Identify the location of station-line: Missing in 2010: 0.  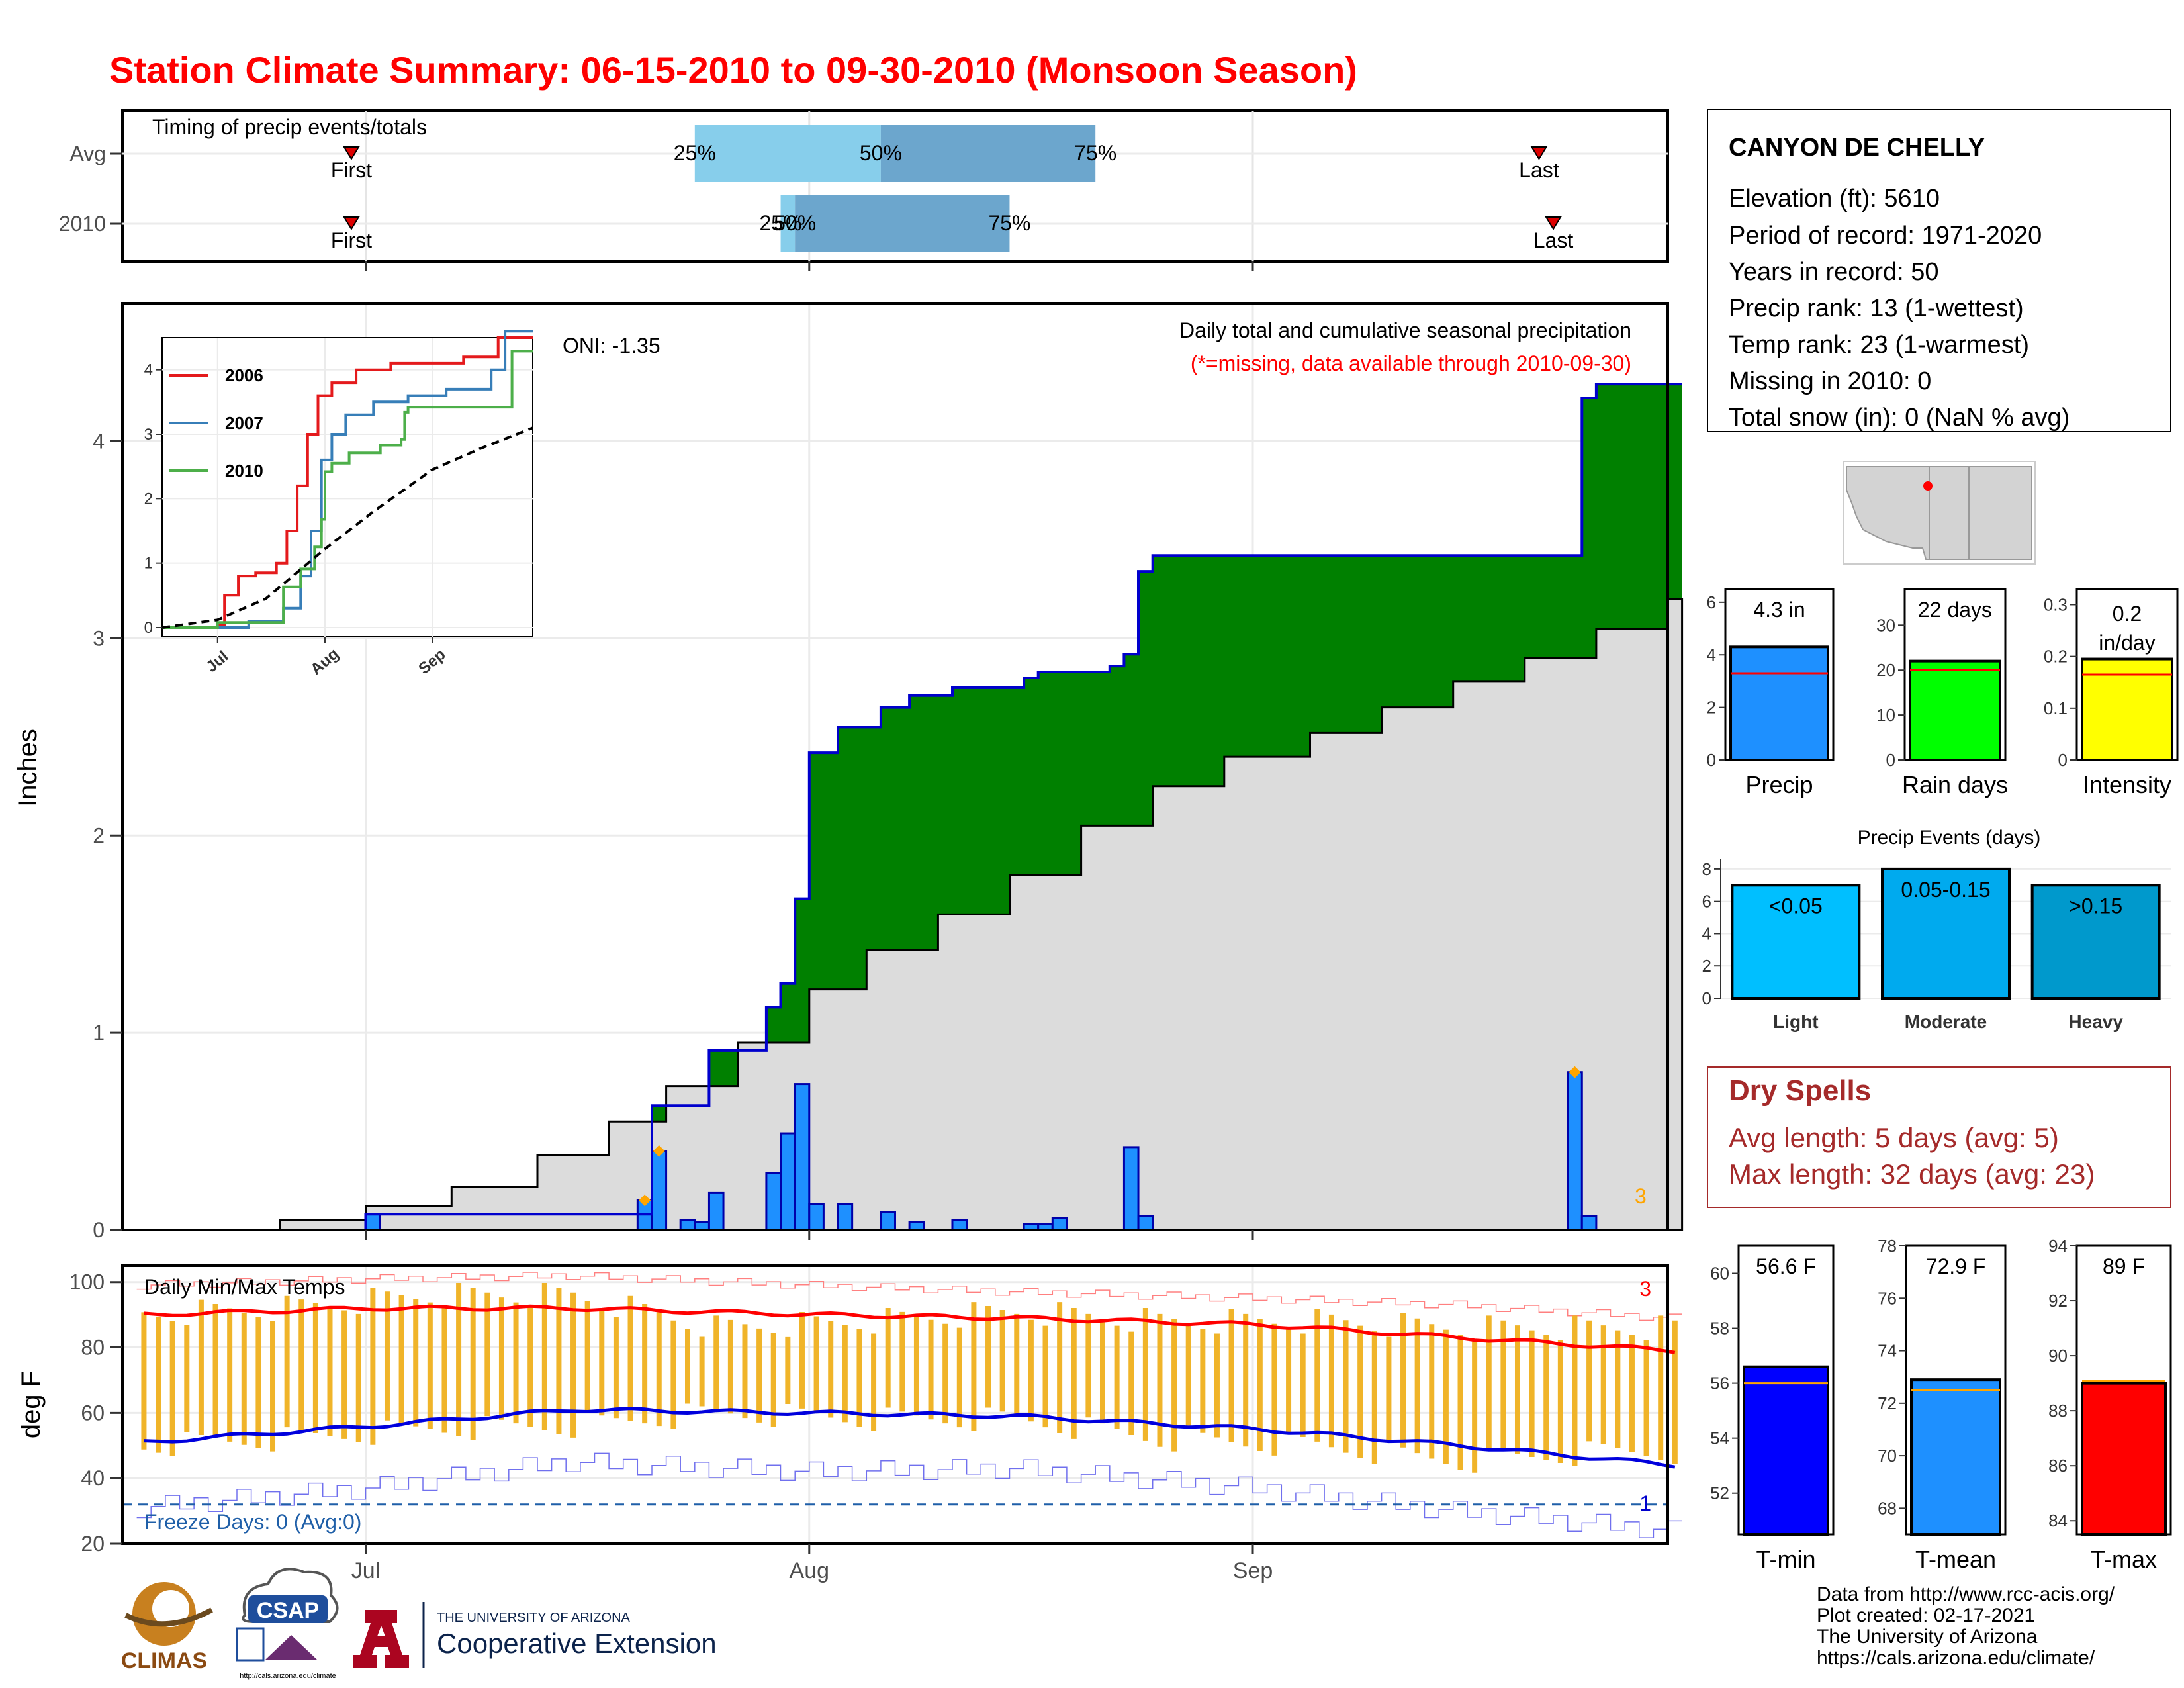
(1830, 381).